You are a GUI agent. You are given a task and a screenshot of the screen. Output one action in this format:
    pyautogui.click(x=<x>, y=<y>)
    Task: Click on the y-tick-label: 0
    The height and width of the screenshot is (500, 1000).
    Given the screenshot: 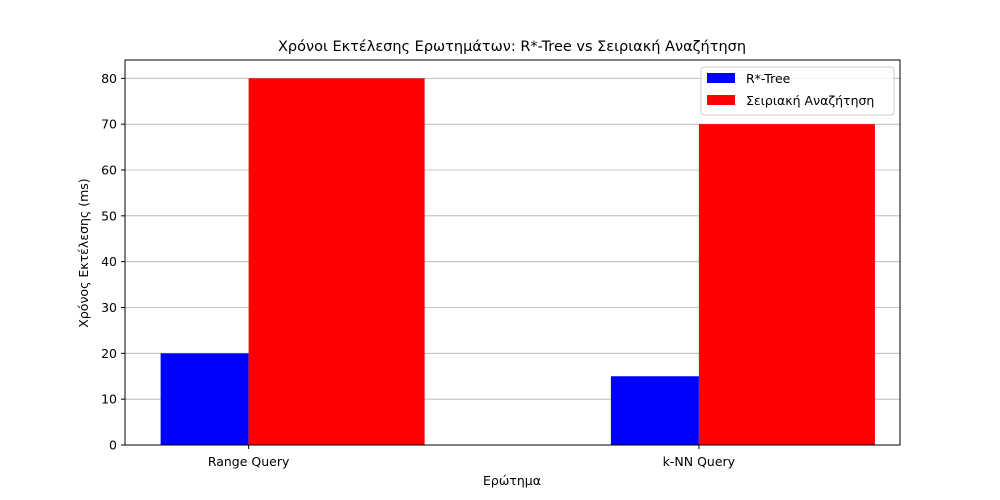 What is the action you would take?
    pyautogui.click(x=113, y=445)
    